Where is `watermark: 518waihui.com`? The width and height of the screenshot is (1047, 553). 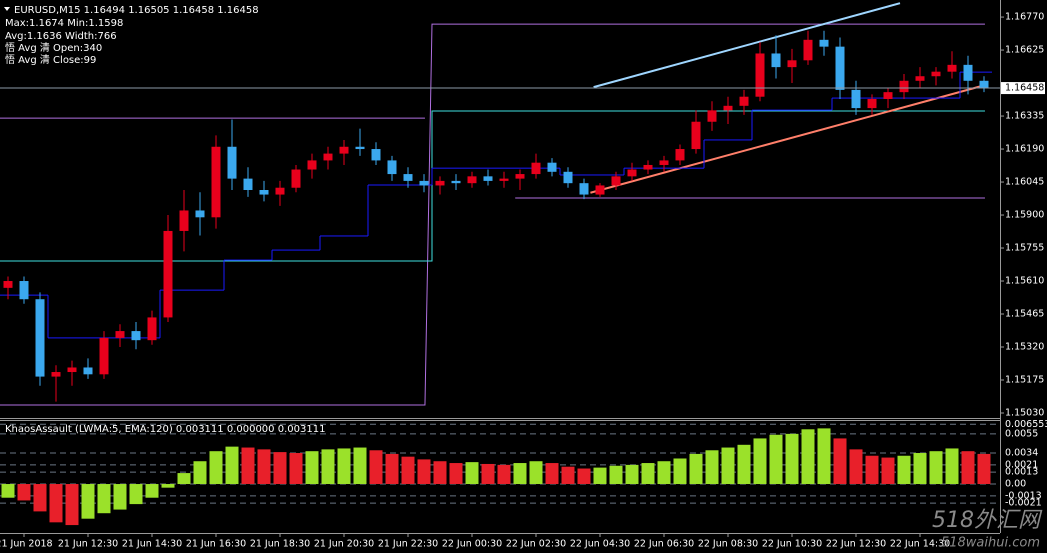 watermark: 518waihui.com is located at coordinates (990, 543).